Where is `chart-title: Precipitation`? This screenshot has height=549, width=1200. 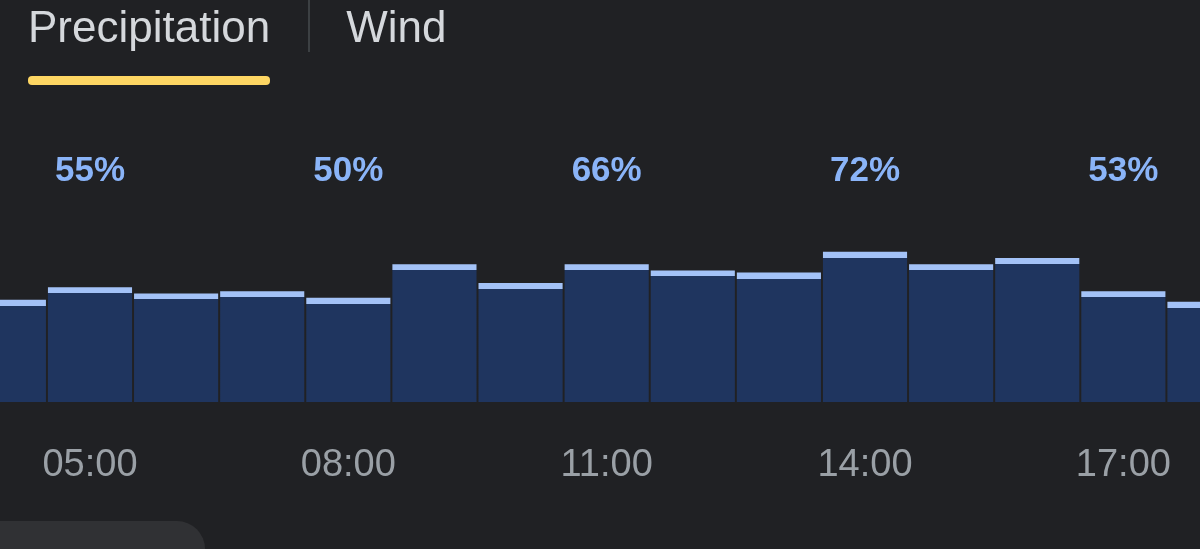 chart-title: Precipitation is located at coordinates (149, 26).